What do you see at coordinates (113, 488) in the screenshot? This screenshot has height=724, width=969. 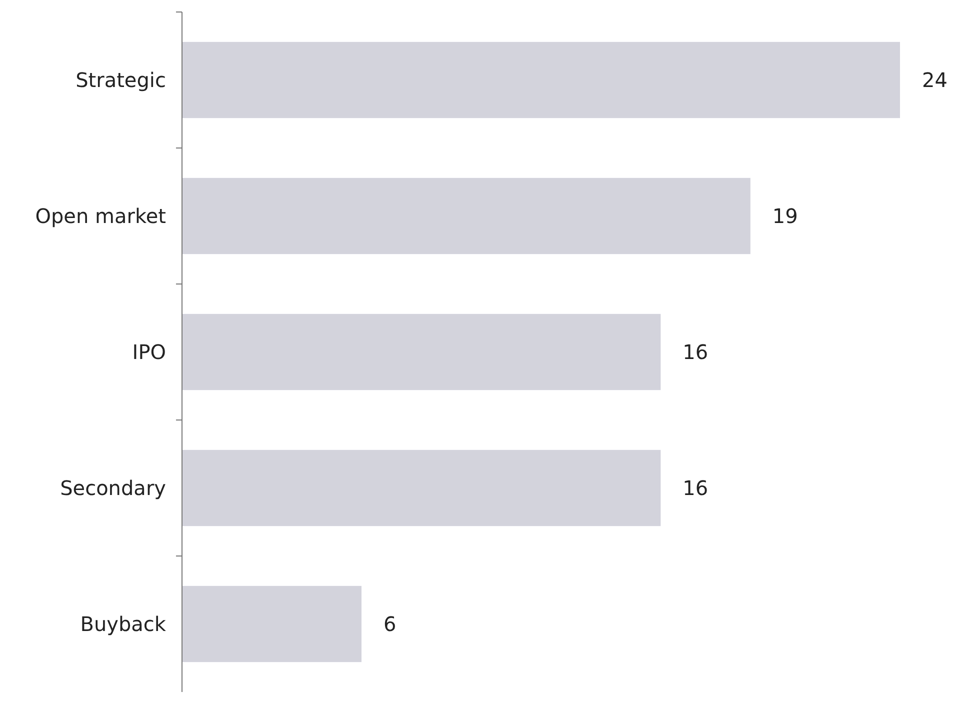 I see `y-tick-label: Secondary` at bounding box center [113, 488].